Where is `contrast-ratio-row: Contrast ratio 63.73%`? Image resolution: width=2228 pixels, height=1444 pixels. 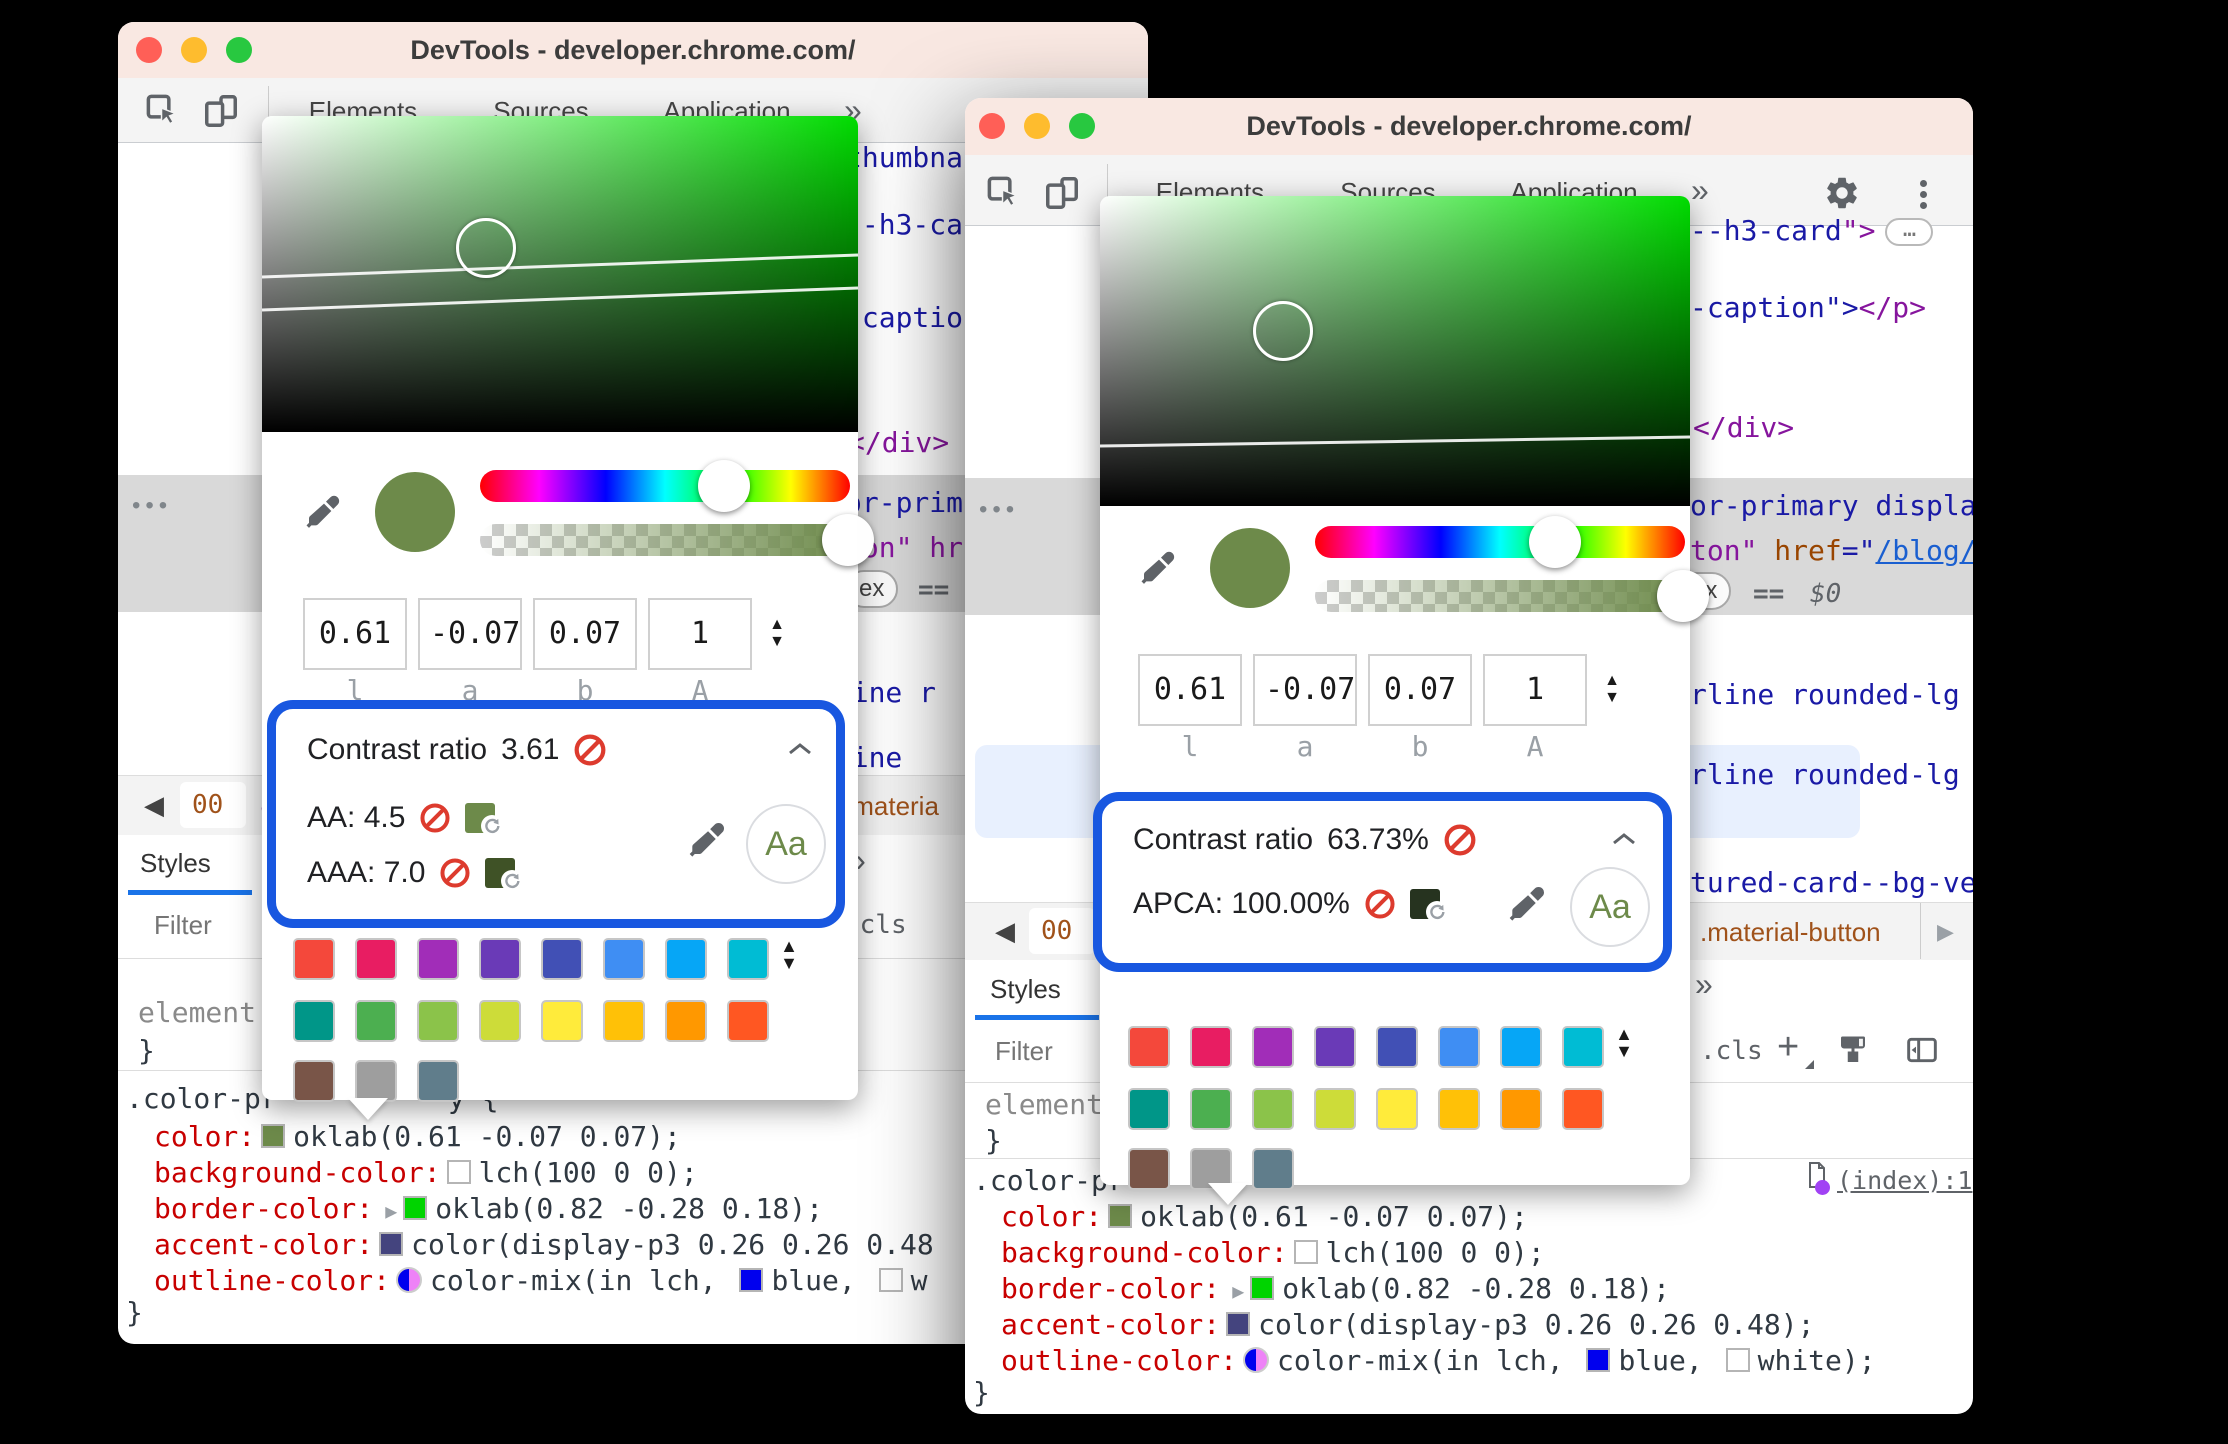
contrast-ratio-row: Contrast ratio 63.73% is located at coordinates (1305, 840).